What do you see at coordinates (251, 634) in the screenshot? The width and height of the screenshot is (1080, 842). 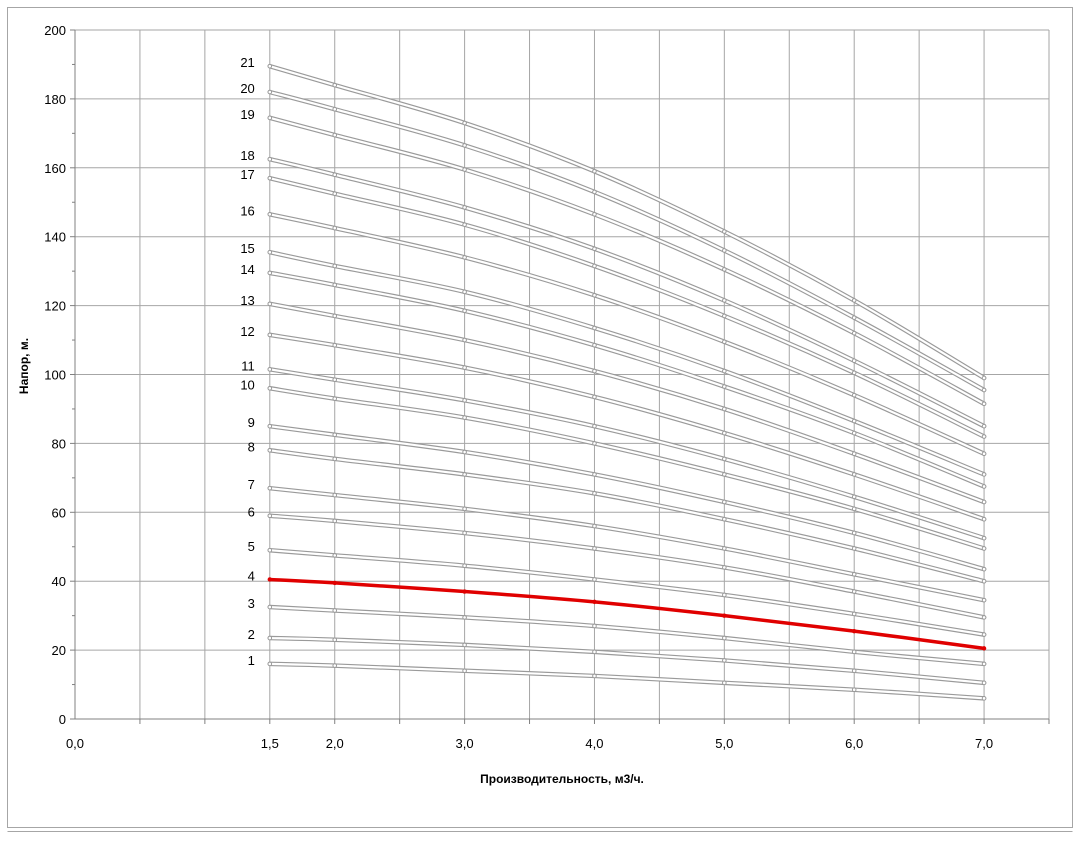 I see `curve-label: 2` at bounding box center [251, 634].